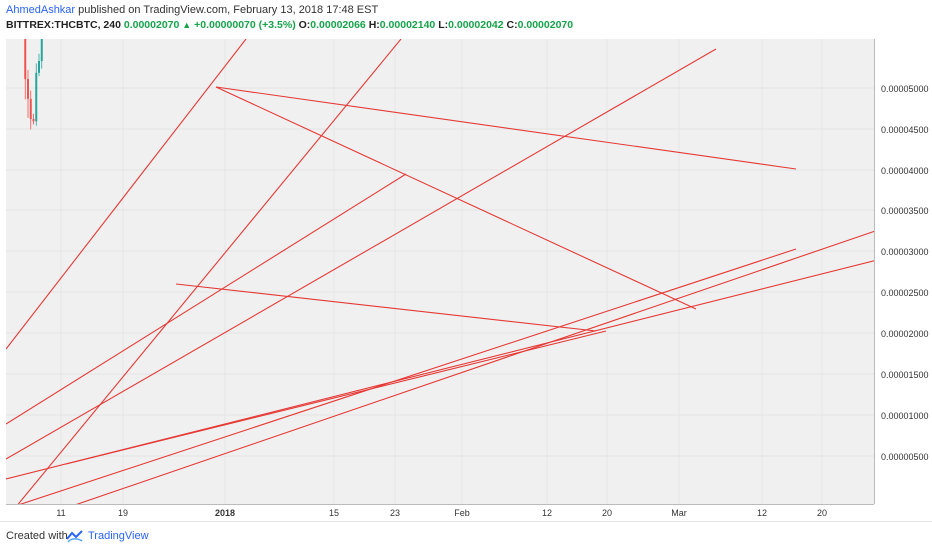 This screenshot has height=551, width=932. Describe the element at coordinates (512, 25) in the screenshot. I see `close-label: C:` at that location.